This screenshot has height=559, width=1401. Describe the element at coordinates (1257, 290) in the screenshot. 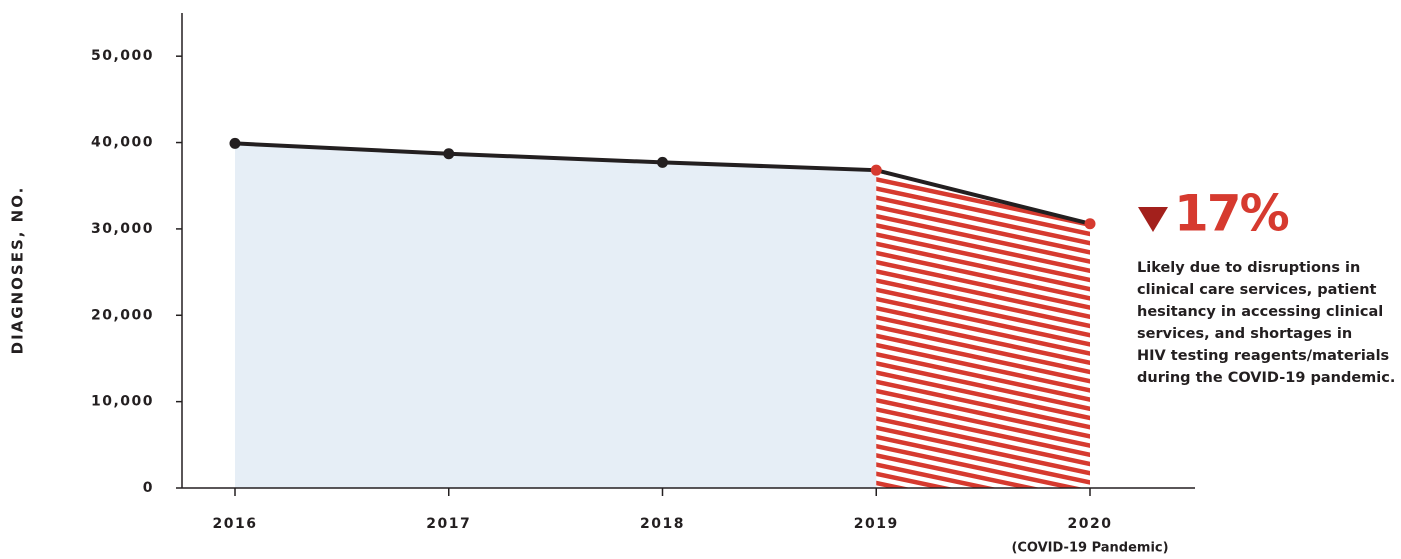

I see `annotation-line: clinical care services, patient` at that location.